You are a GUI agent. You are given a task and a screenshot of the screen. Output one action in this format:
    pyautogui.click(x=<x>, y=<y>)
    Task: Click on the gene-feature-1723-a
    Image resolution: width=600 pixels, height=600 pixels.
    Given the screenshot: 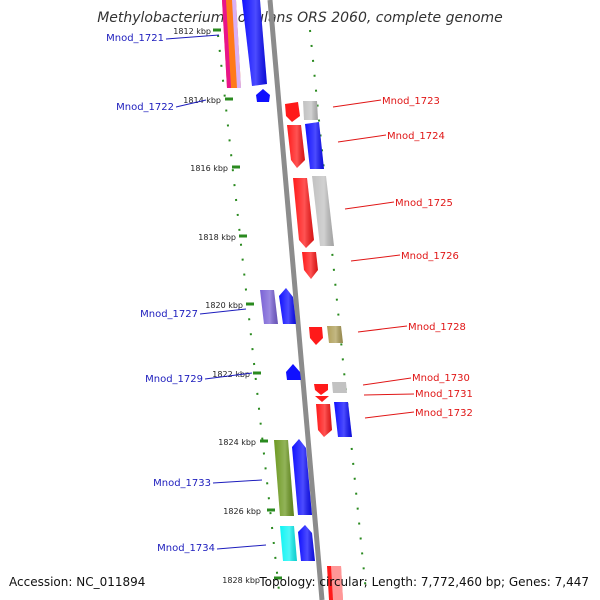 What is the action you would take?
    pyautogui.click(x=292, y=112)
    